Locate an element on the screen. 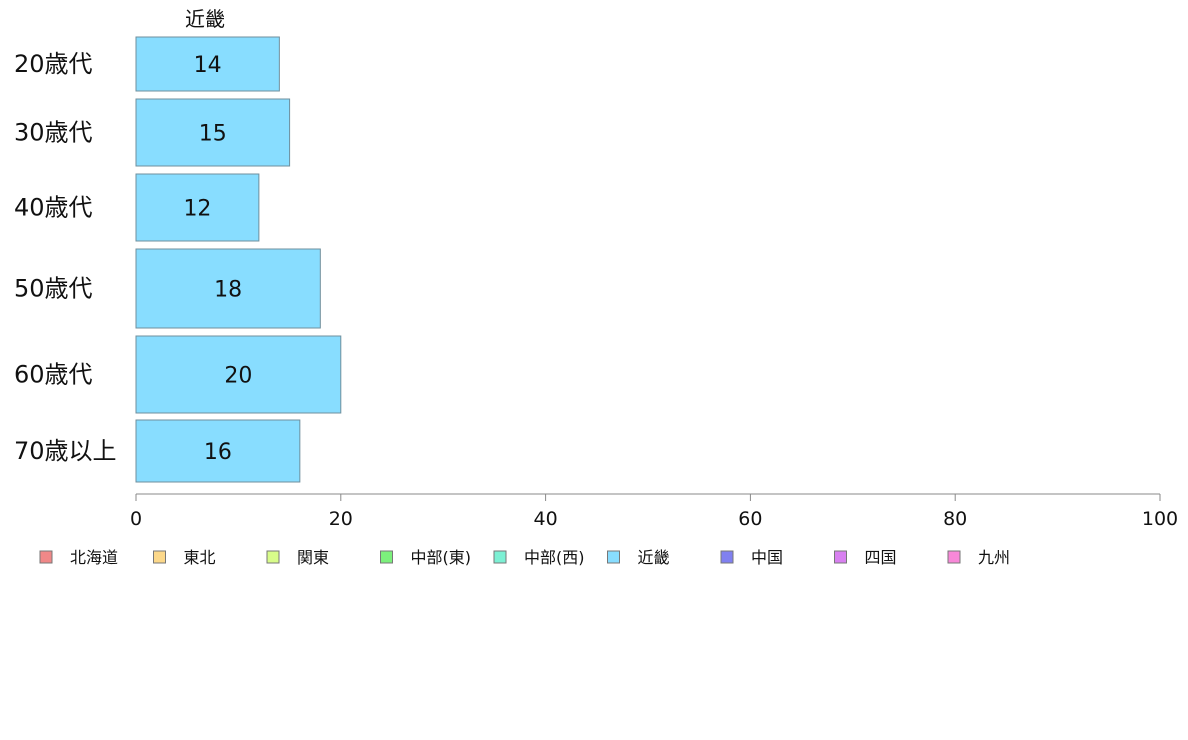  category-label: 70歳以上 is located at coordinates (65, 451).